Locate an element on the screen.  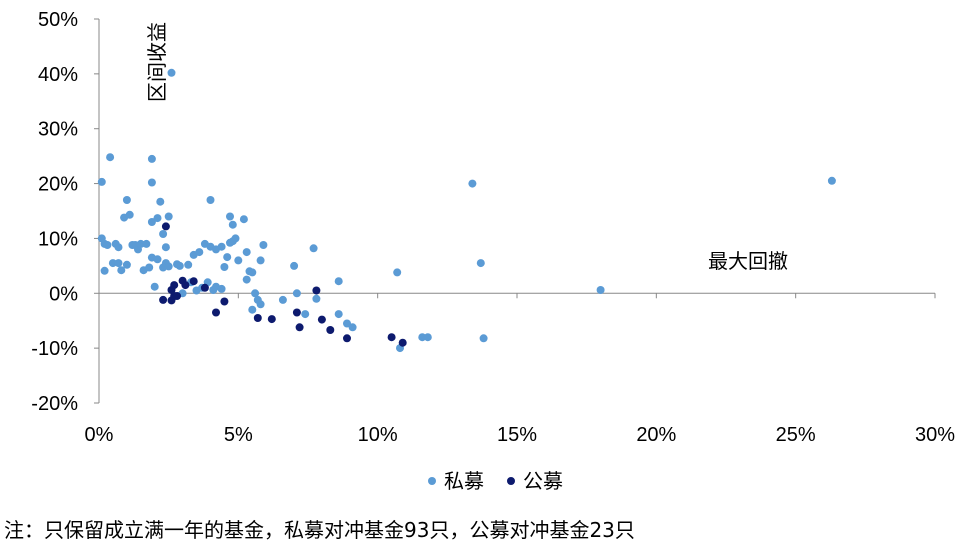
y-tick-label: 10% is located at coordinates (58, 239).